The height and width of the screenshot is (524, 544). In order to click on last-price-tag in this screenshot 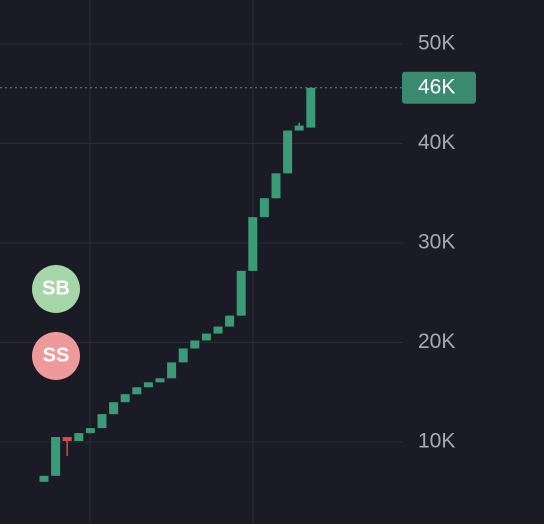, I will do `click(439, 87)`.